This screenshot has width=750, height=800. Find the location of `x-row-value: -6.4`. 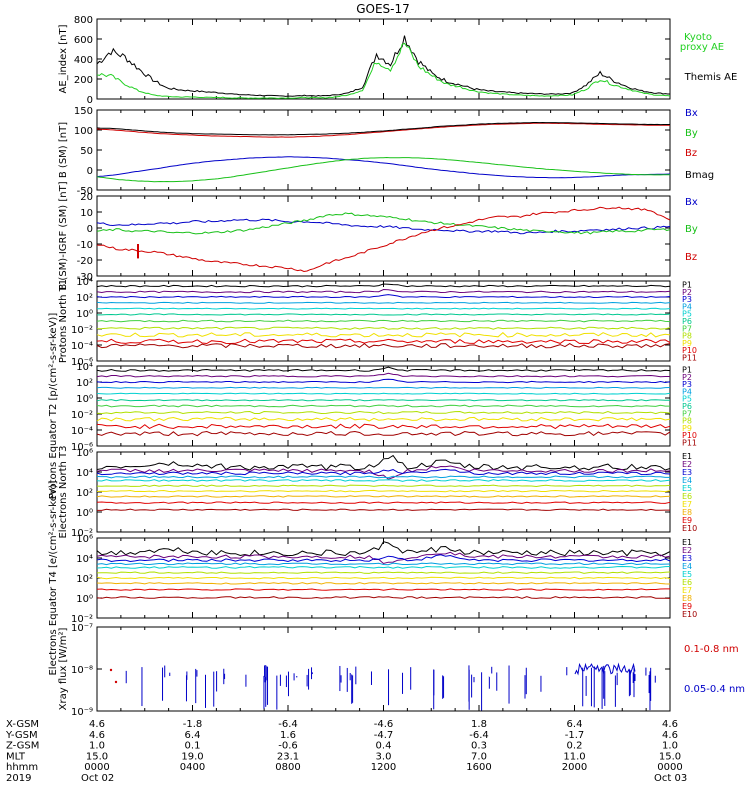

x-row-value: -6.4 is located at coordinates (479, 735).